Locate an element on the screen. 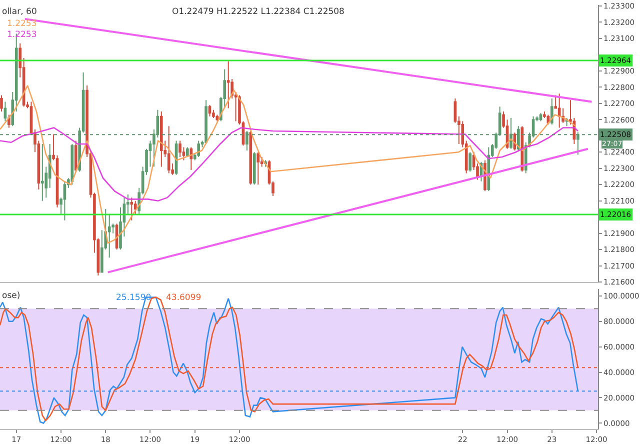 Image resolution: width=640 pixels, height=444 pixels. annotation: ollar, 60 is located at coordinates (19, 12).